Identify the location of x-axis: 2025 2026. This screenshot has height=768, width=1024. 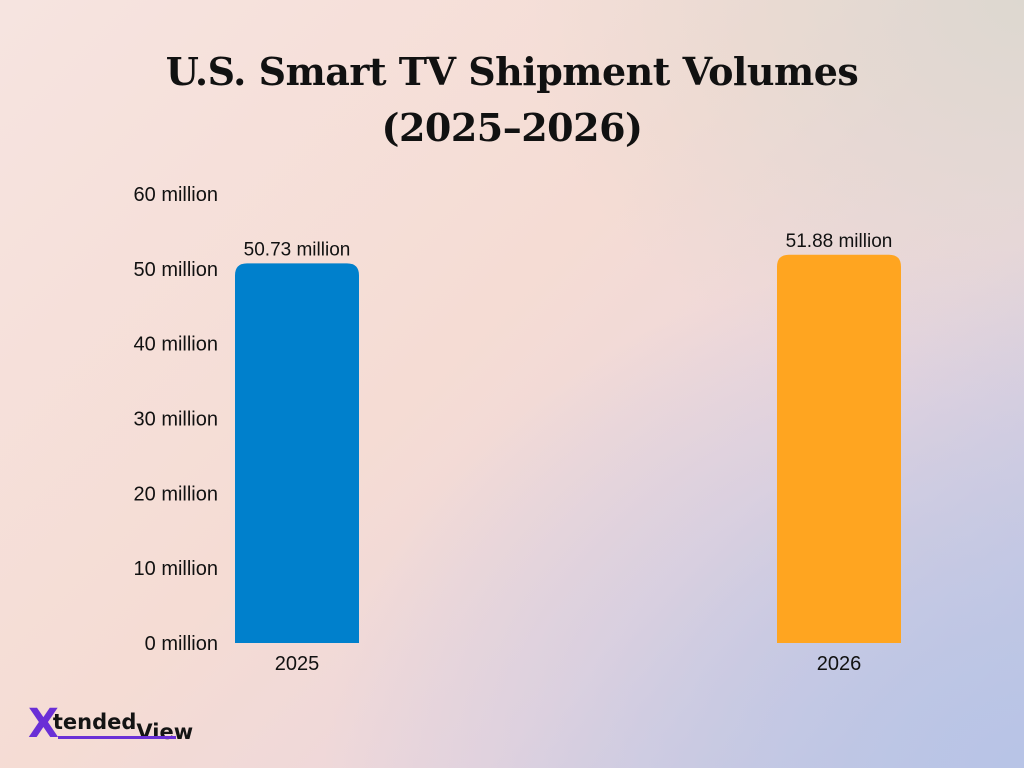
(568, 664).